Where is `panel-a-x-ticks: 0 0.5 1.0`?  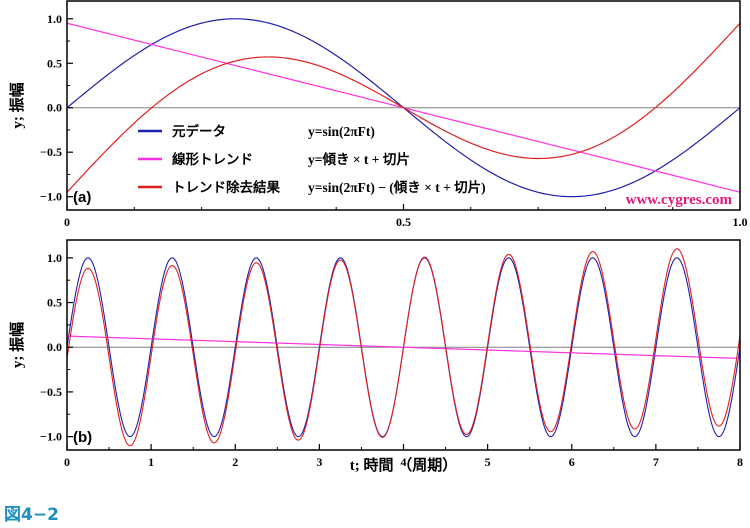 panel-a-x-ticks: 0 0.5 1.0 is located at coordinates (406, 216).